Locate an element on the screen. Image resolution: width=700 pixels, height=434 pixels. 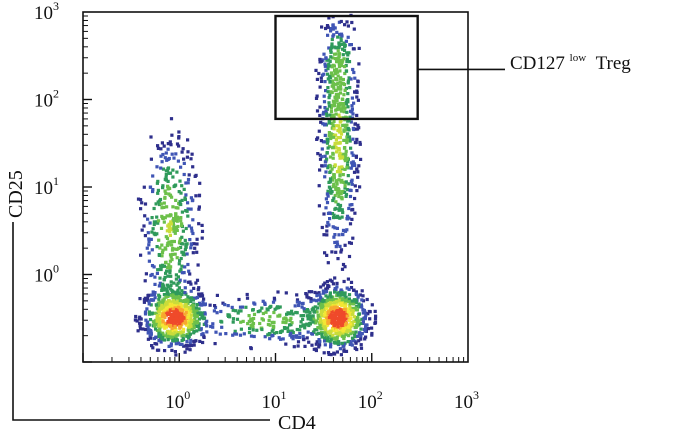
event-dot-1936 is located at coordinates (345, 73).